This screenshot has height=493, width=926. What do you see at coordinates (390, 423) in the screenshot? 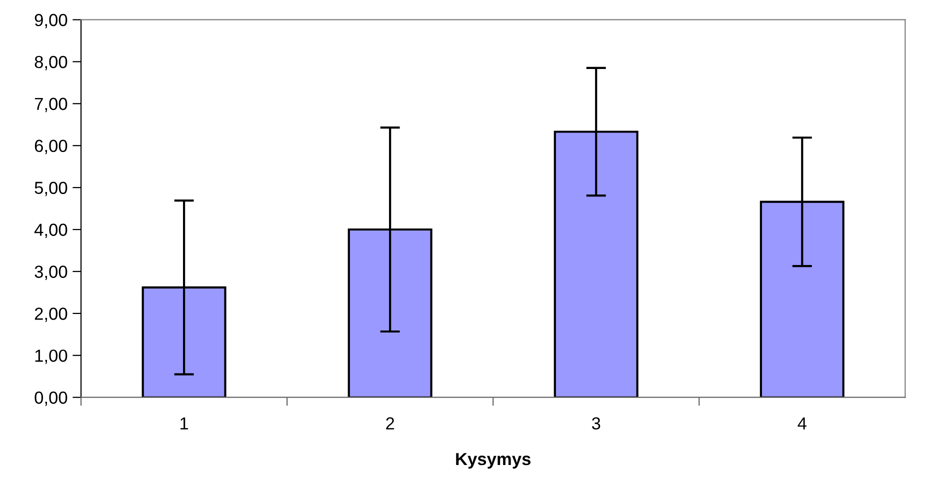
I see `x-tick-label: 2` at bounding box center [390, 423].